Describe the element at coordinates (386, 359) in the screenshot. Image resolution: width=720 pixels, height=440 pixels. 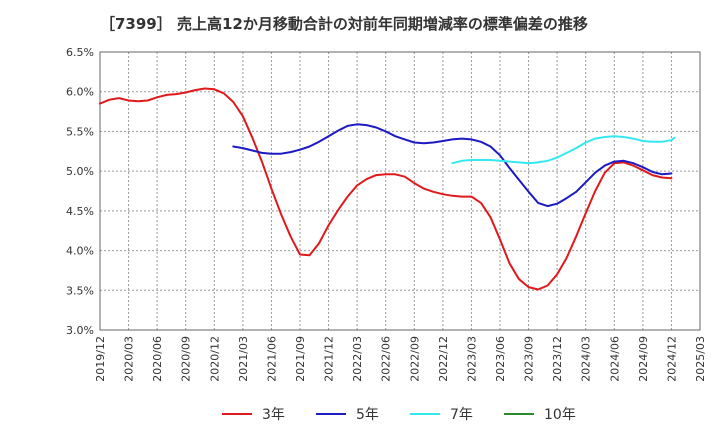
I see `x-tick-label: 2022/06` at that location.